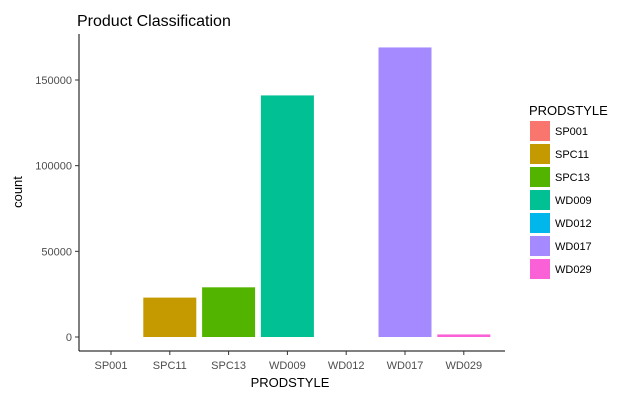 The image size is (635, 402). What do you see at coordinates (463, 366) in the screenshot?
I see `x-tick-label: WD029` at bounding box center [463, 366].